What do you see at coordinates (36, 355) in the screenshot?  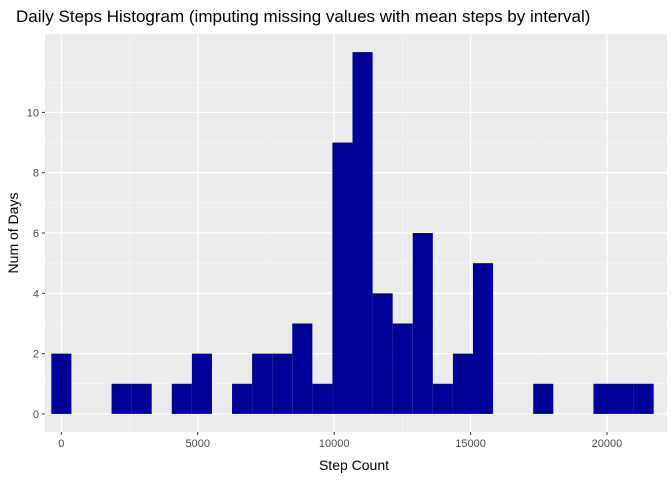 I see `y-tick-label: 2` at bounding box center [36, 355].